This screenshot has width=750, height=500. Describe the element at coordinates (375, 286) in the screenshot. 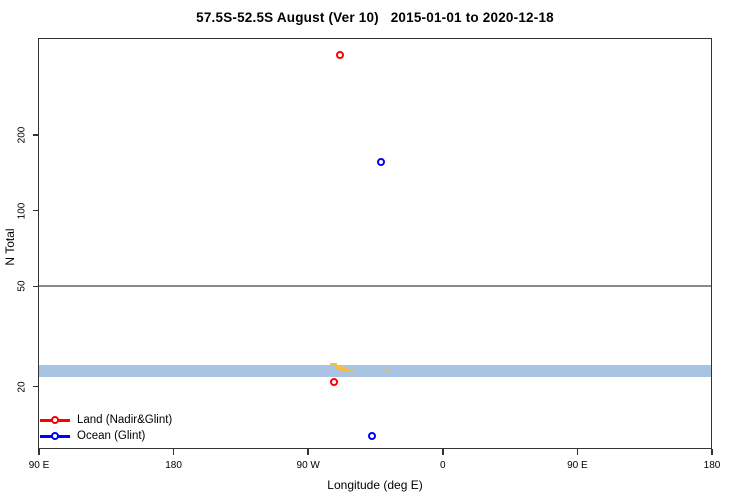

I see `reference-line` at that location.